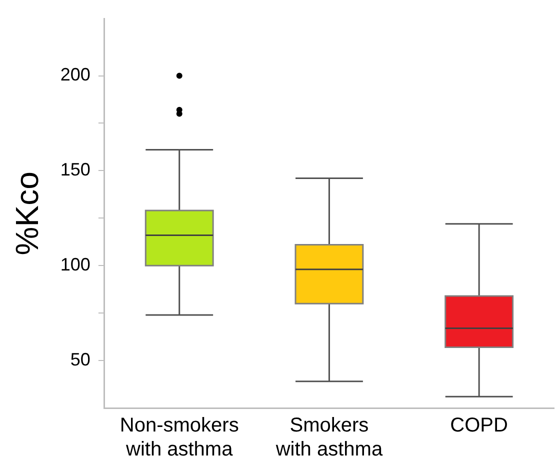  I want to click on x-tick-label: COPD, so click(479, 425).